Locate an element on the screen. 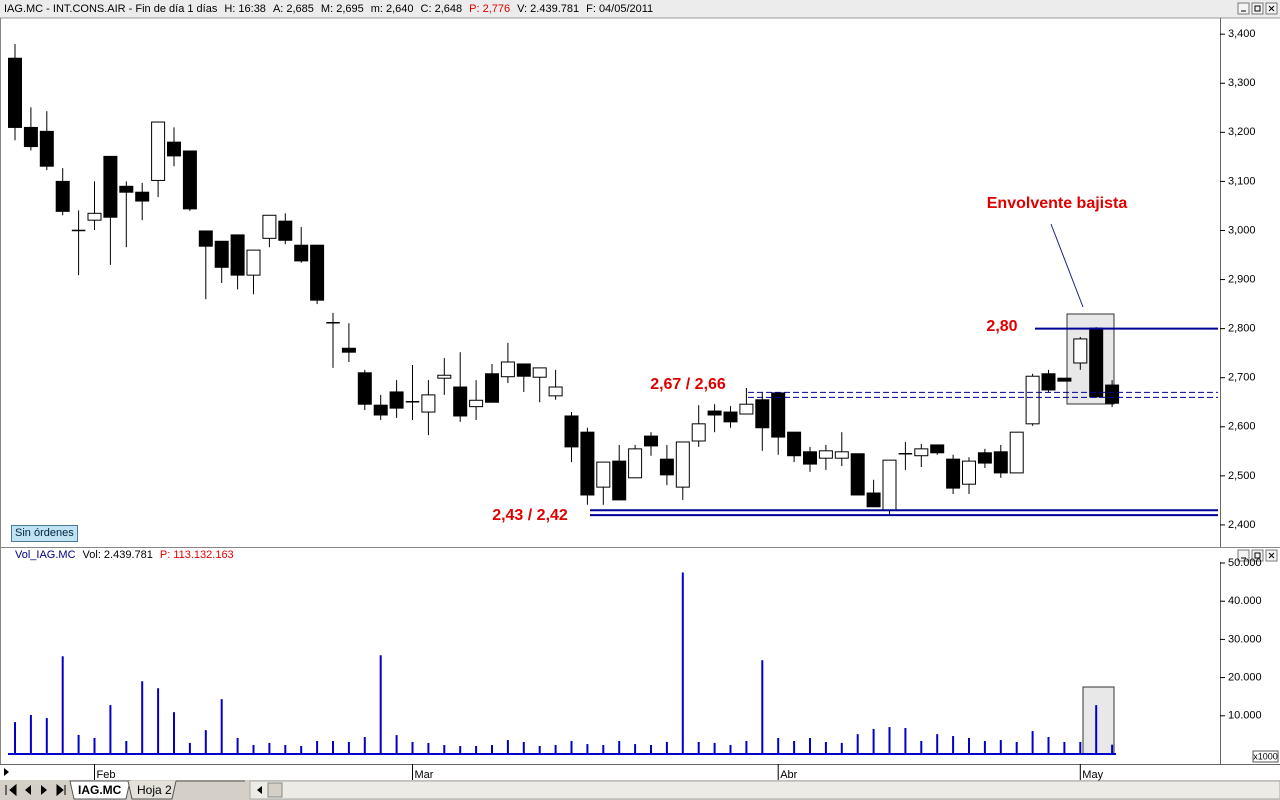 This screenshot has width=1280, height=800. orders-button: Sin órdenes is located at coordinates (44, 533).